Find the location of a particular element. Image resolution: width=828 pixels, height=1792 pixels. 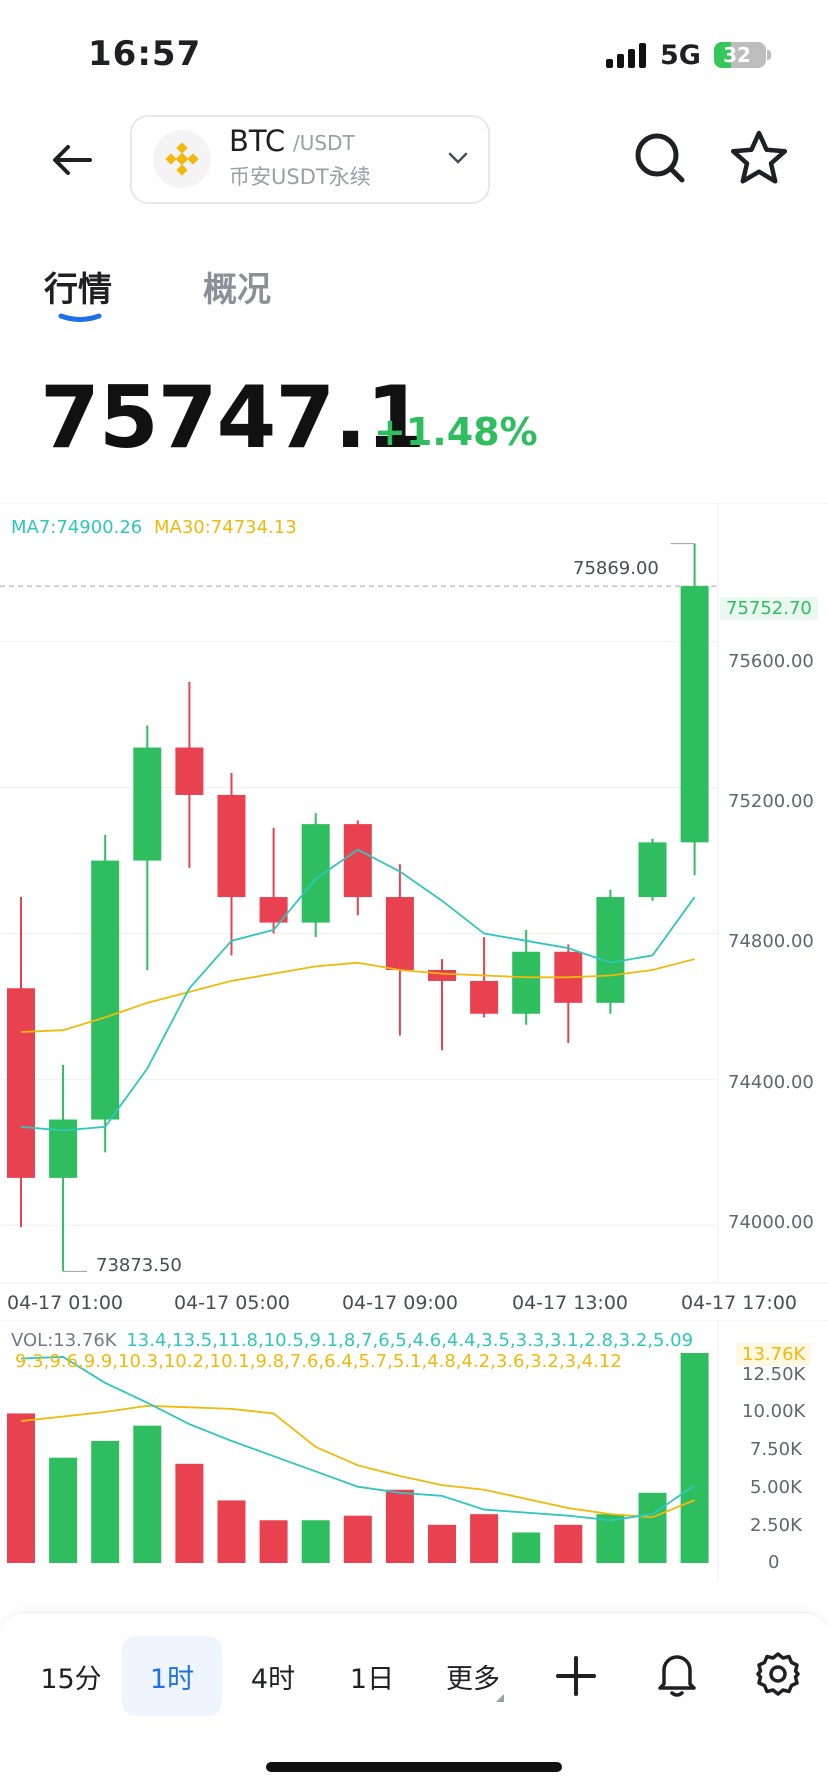

bell-icon is located at coordinates (677, 1676).